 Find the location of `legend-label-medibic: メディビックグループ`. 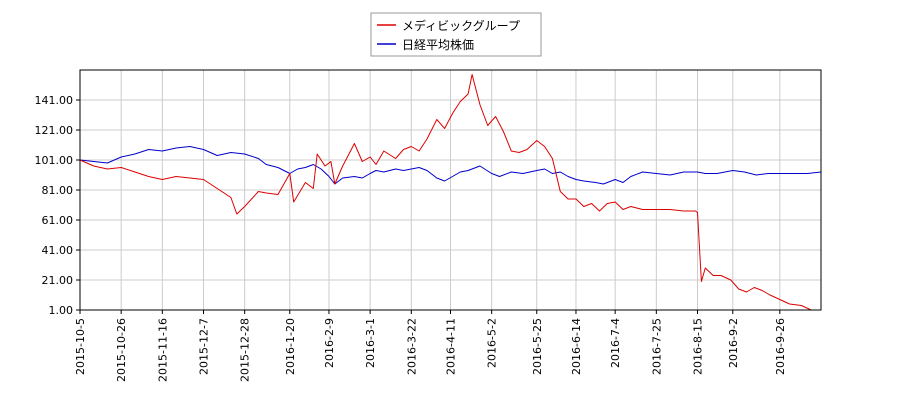

legend-label-medibic: メディビックグループ is located at coordinates (461, 25).